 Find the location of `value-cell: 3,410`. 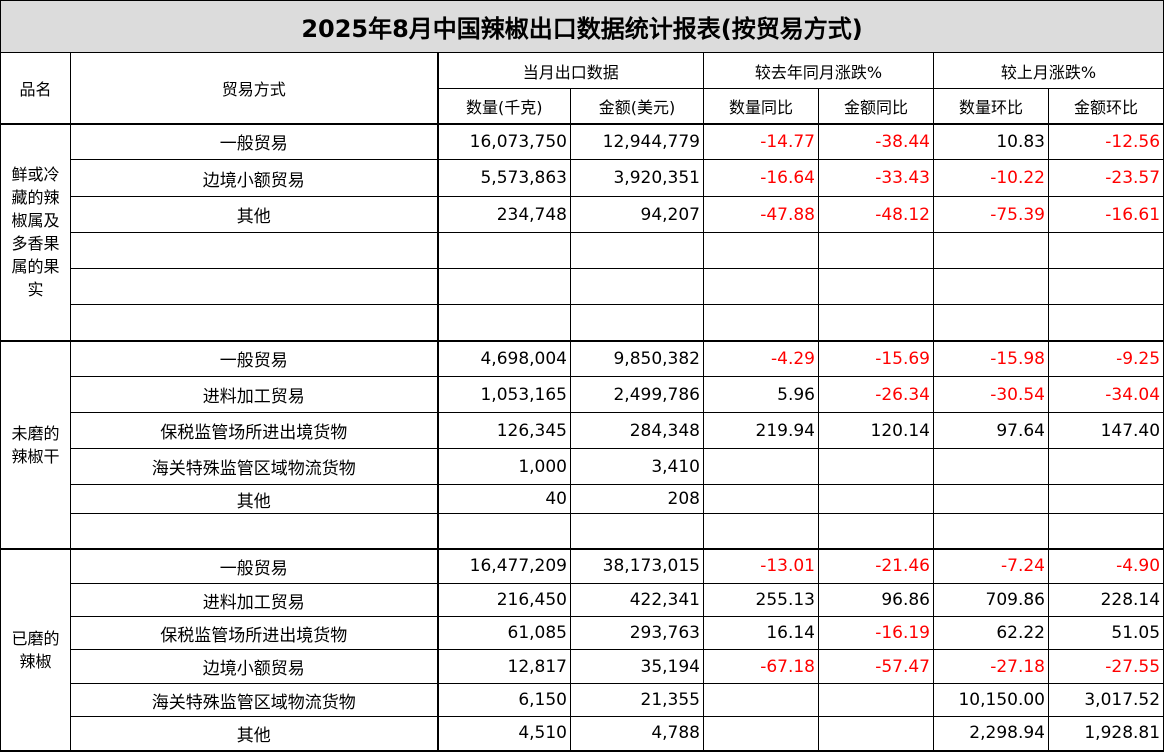

value-cell: 3,410 is located at coordinates (637, 466).